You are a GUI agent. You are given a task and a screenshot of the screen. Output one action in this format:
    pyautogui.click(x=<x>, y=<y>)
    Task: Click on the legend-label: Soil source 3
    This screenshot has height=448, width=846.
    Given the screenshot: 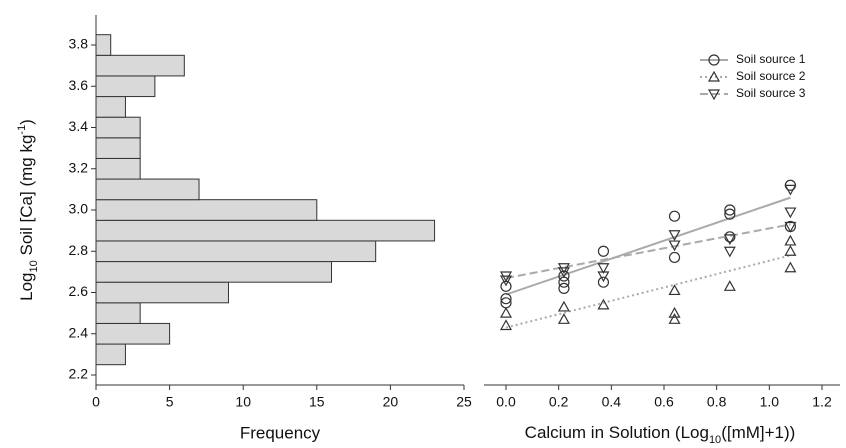 What is the action you would take?
    pyautogui.click(x=771, y=93)
    